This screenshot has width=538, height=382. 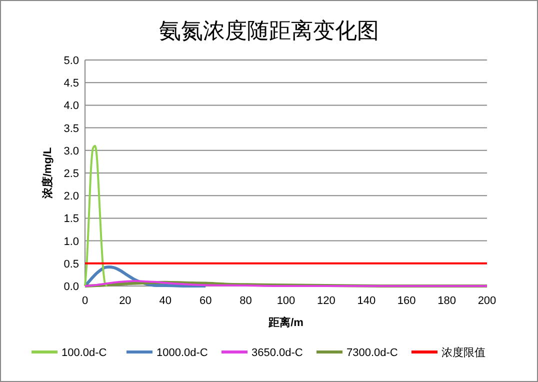 What do you see at coordinates (85, 301) in the screenshot?
I see `x-tick-label: 0` at bounding box center [85, 301].